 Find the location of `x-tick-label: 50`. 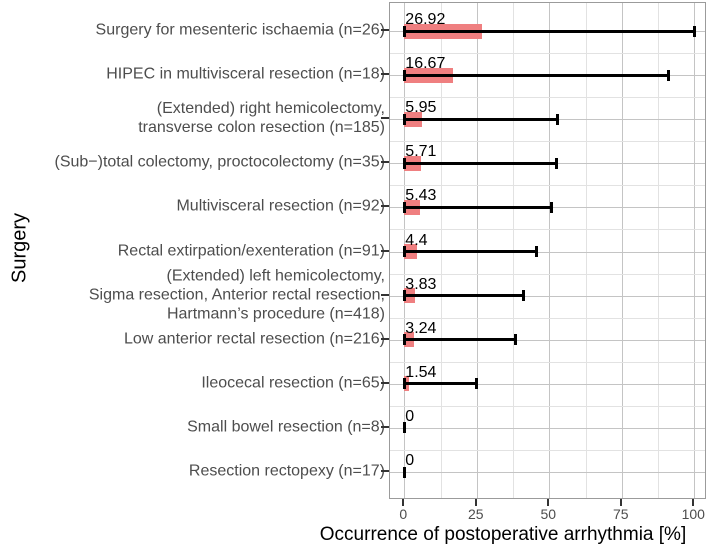

x-tick-label: 50 is located at coordinates (548, 514).